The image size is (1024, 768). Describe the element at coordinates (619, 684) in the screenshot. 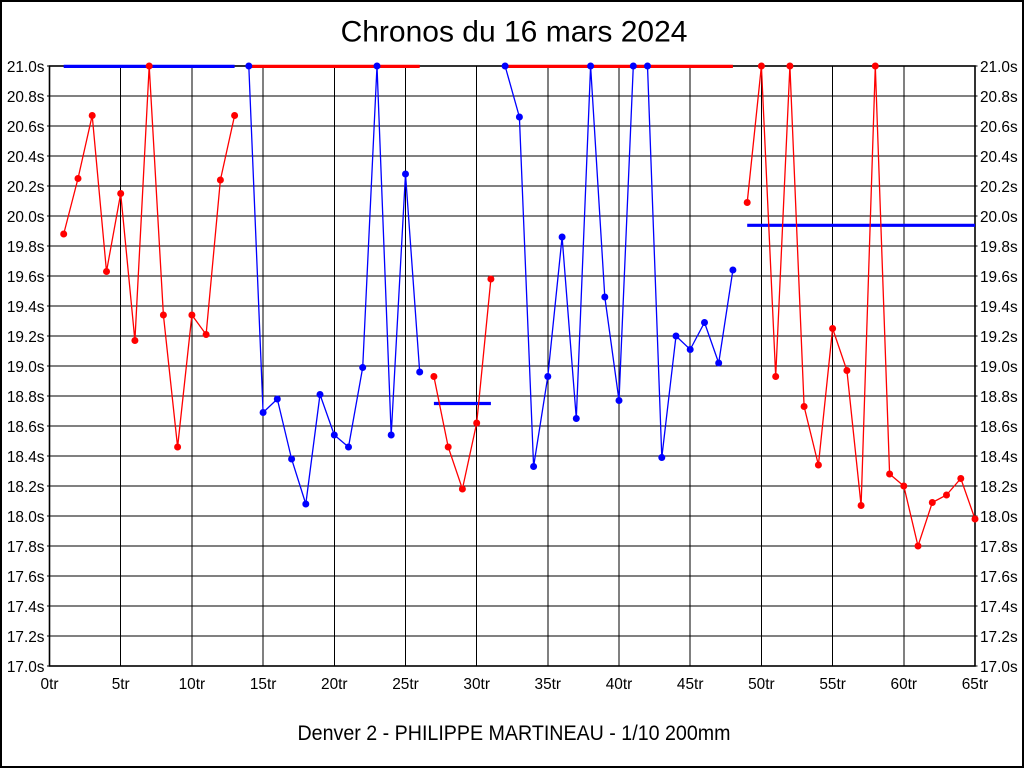

I see `svg-text: 40tr` at that location.